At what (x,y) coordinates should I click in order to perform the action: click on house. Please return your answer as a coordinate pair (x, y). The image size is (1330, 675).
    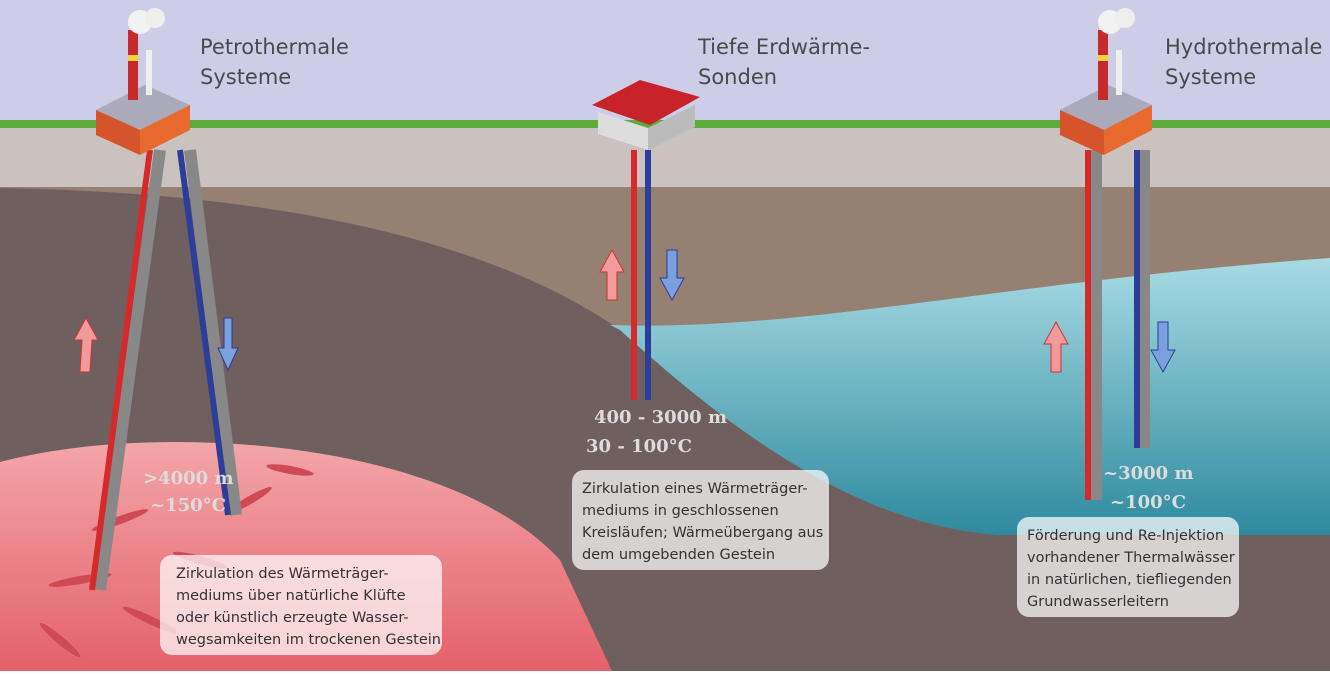
    Looking at the image, I should click on (646, 115).